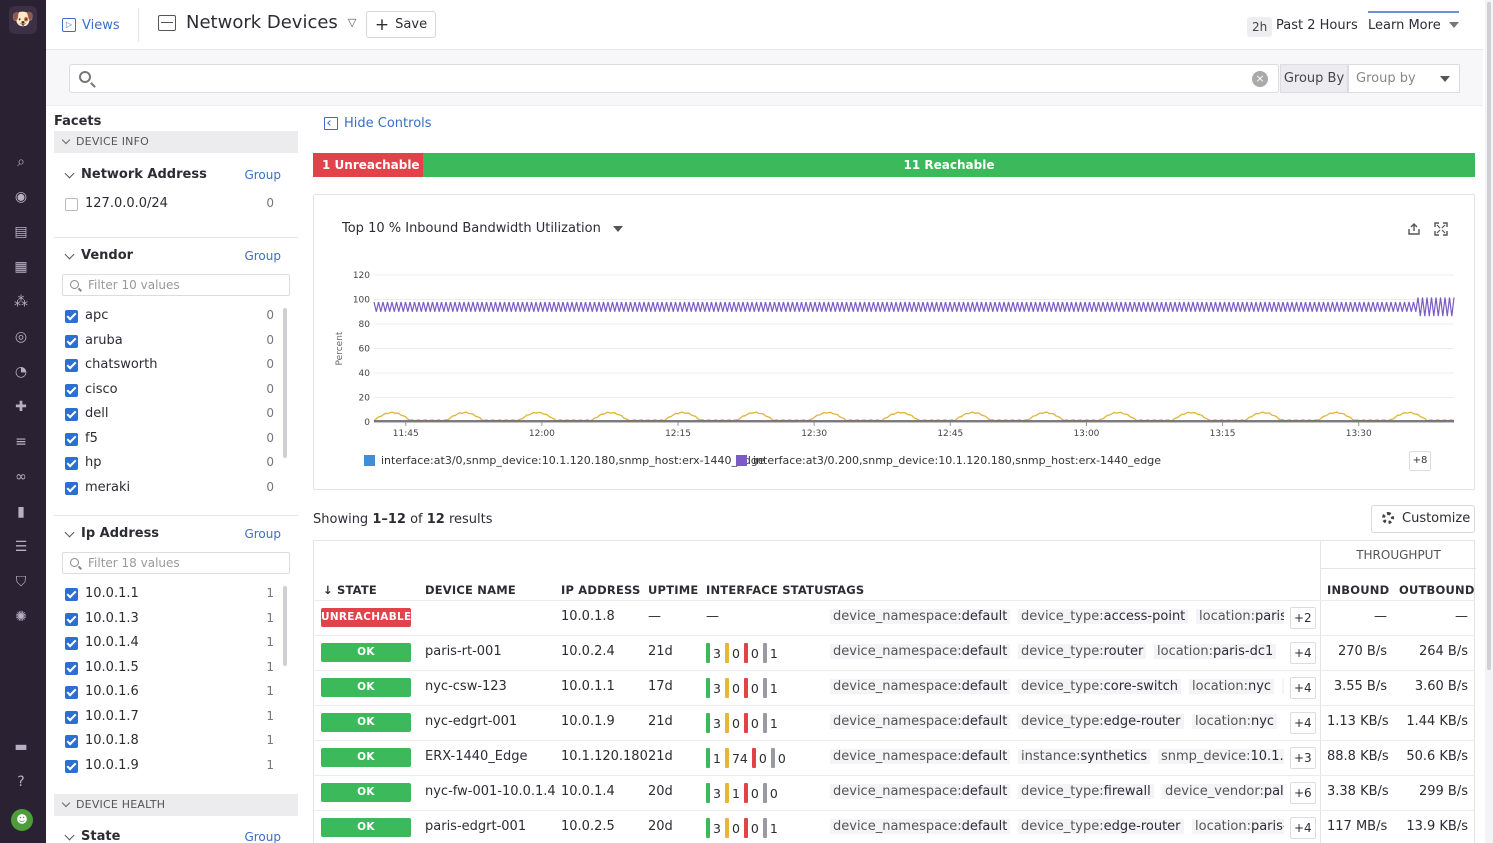 Image resolution: width=1493 pixels, height=843 pixels. Describe the element at coordinates (21, 747) in the screenshot. I see `chat-icon: ▬` at that location.